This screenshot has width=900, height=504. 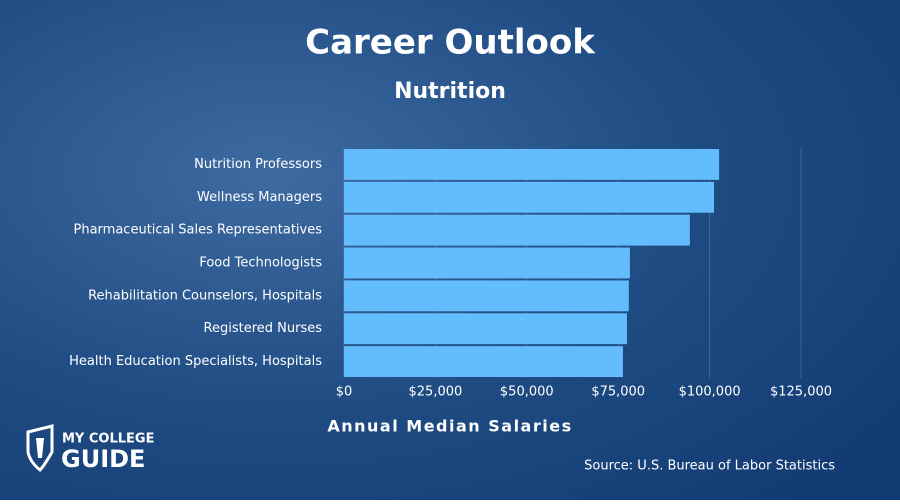 I want to click on logo-torch, so click(x=40, y=448).